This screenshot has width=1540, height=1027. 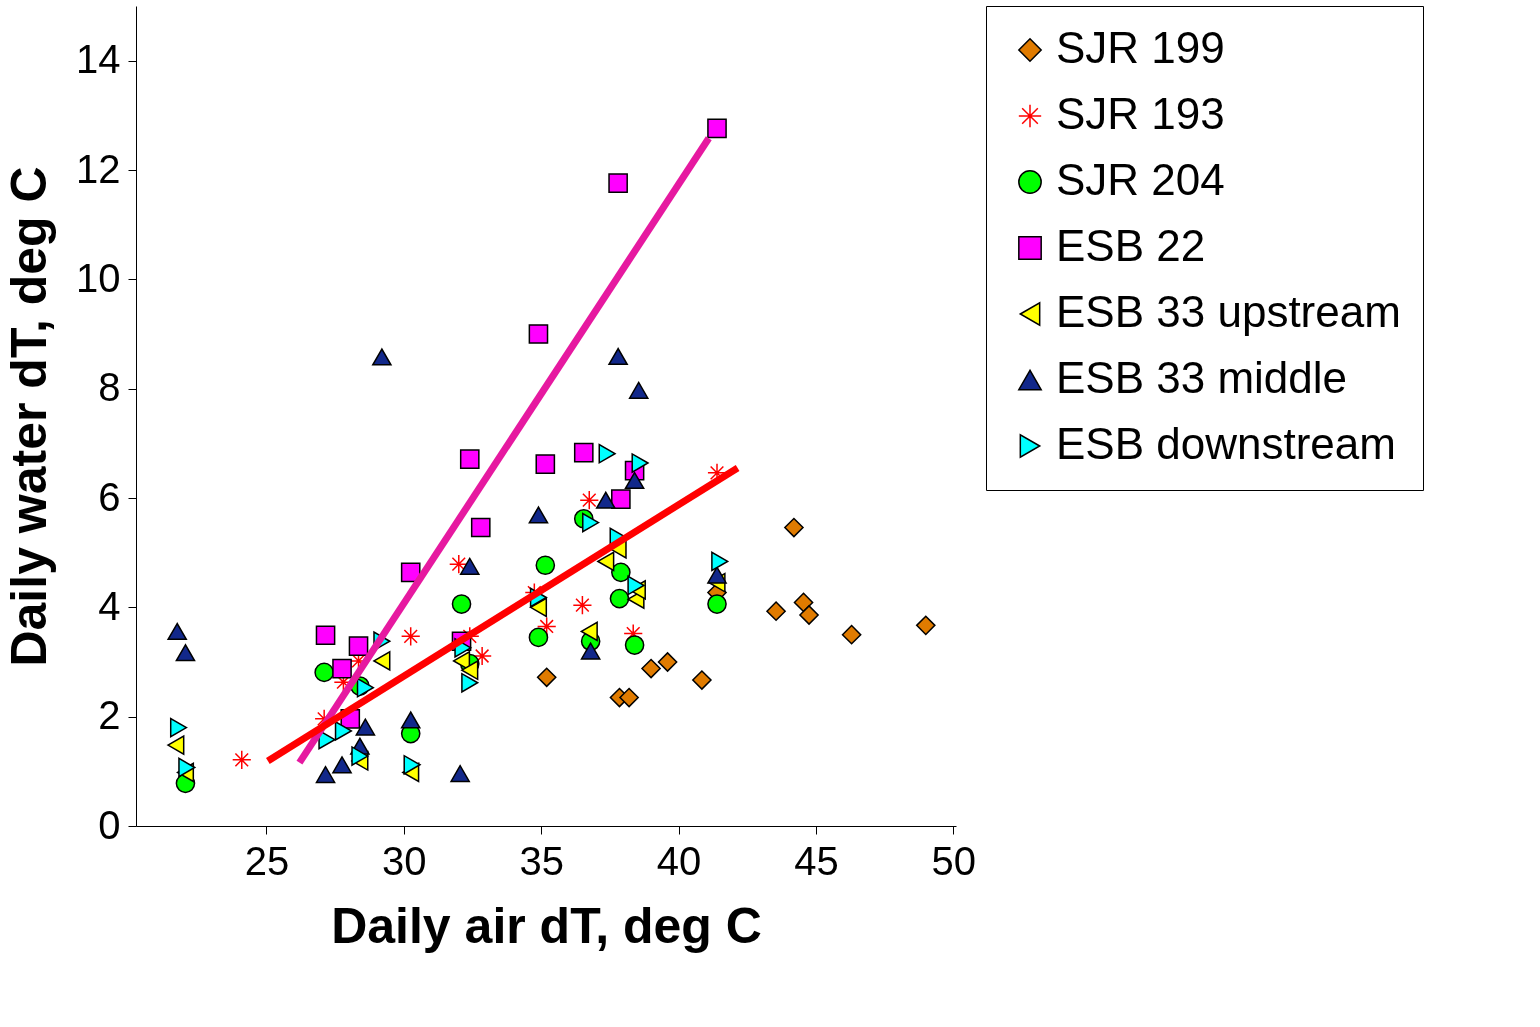 I want to click on legend-label: ESB 22, so click(x=1131, y=245).